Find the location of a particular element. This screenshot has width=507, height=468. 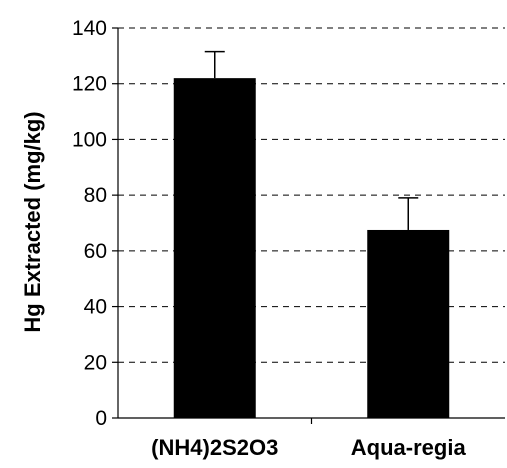

y-tick-label: 60 is located at coordinates (95, 251).